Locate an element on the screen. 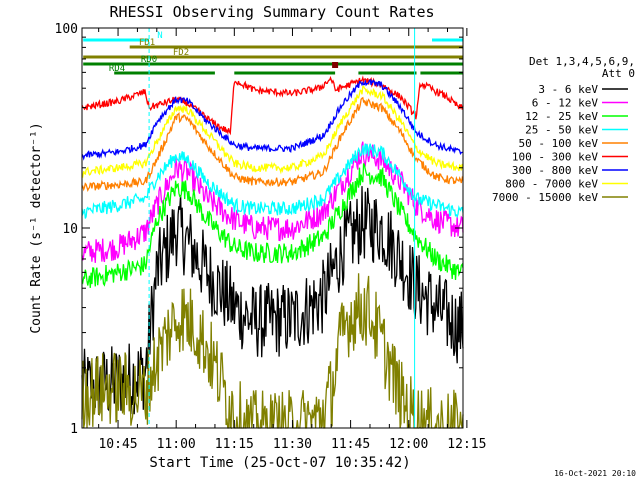  x-tick-label: 12:00 is located at coordinates (408, 444).